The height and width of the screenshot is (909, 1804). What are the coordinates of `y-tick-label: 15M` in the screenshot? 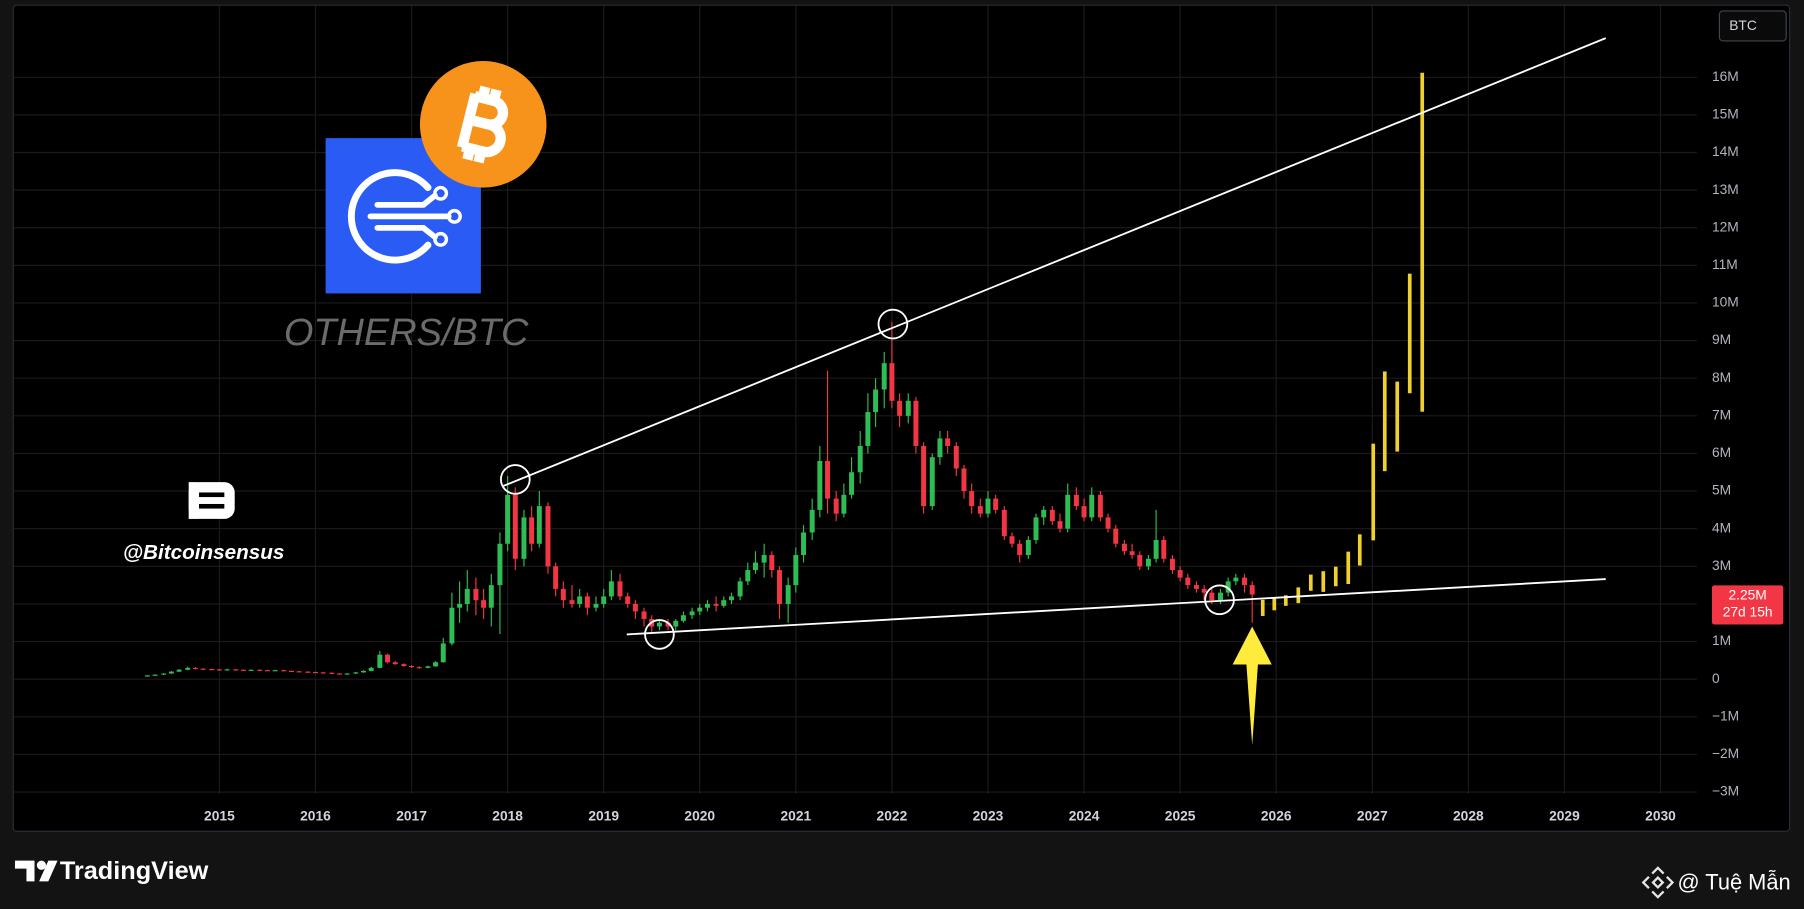 It's located at (1725, 114).